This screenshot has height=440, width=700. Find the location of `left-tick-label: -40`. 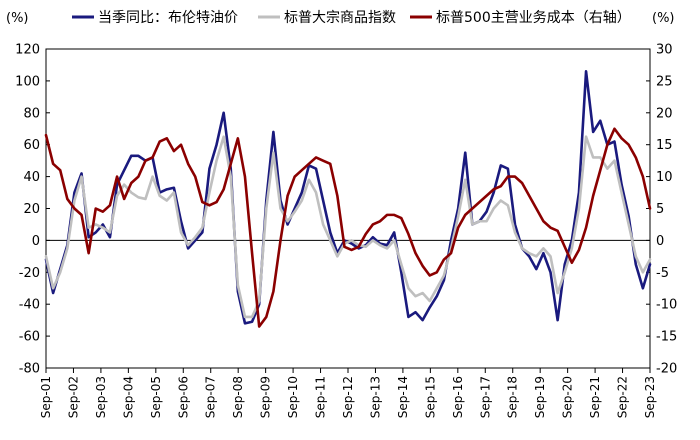

left-tick-label: -40 is located at coordinates (29, 305).